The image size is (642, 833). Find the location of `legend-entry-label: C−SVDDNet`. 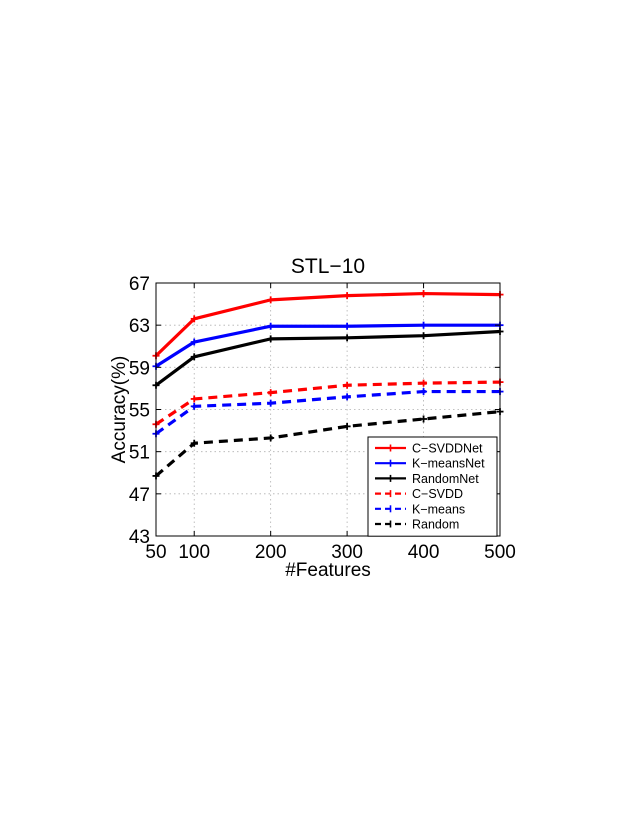

legend-entry-label: C−SVDDNet is located at coordinates (447, 449).